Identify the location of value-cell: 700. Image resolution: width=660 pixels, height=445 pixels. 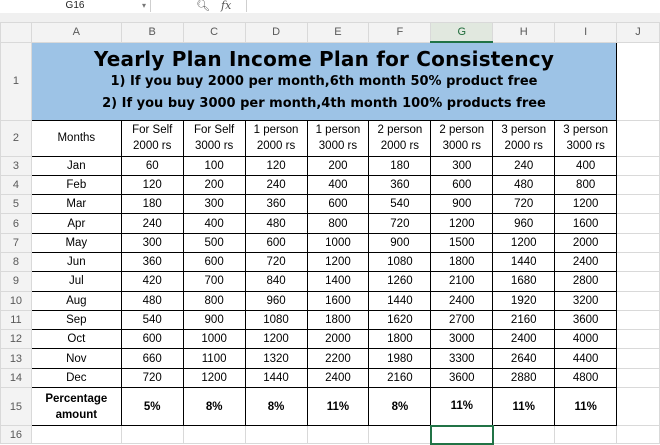
(214, 281).